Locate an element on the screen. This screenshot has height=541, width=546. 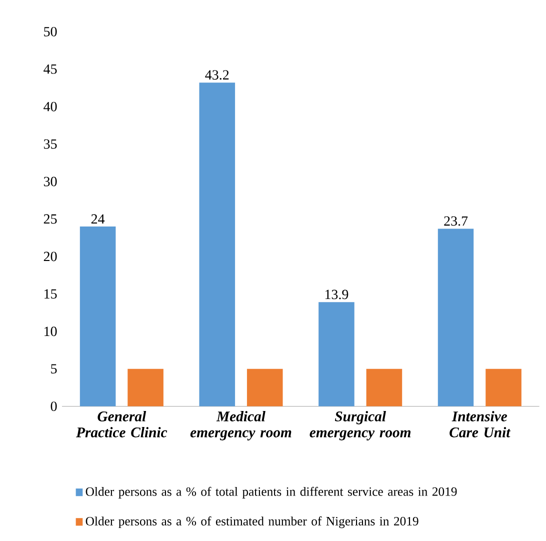
y-tick-label: 40 is located at coordinates (50, 107).